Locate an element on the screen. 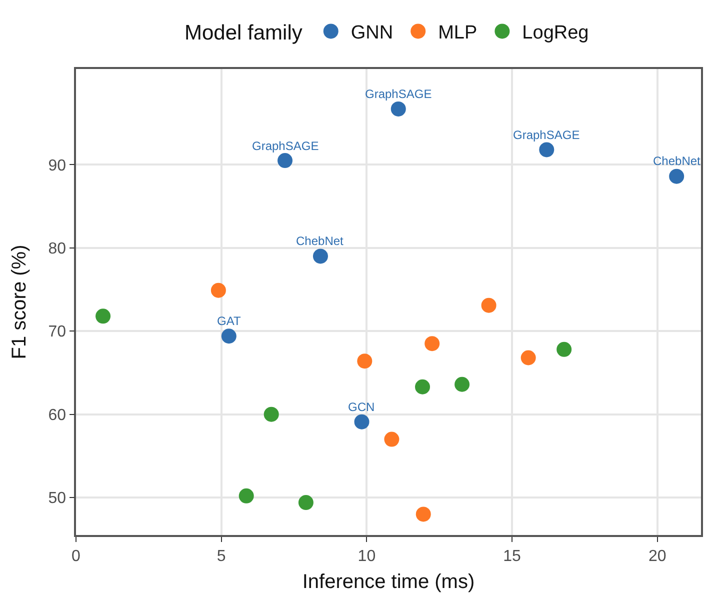 The height and width of the screenshot is (593, 725). y-tick-label: 60 is located at coordinates (57, 415).